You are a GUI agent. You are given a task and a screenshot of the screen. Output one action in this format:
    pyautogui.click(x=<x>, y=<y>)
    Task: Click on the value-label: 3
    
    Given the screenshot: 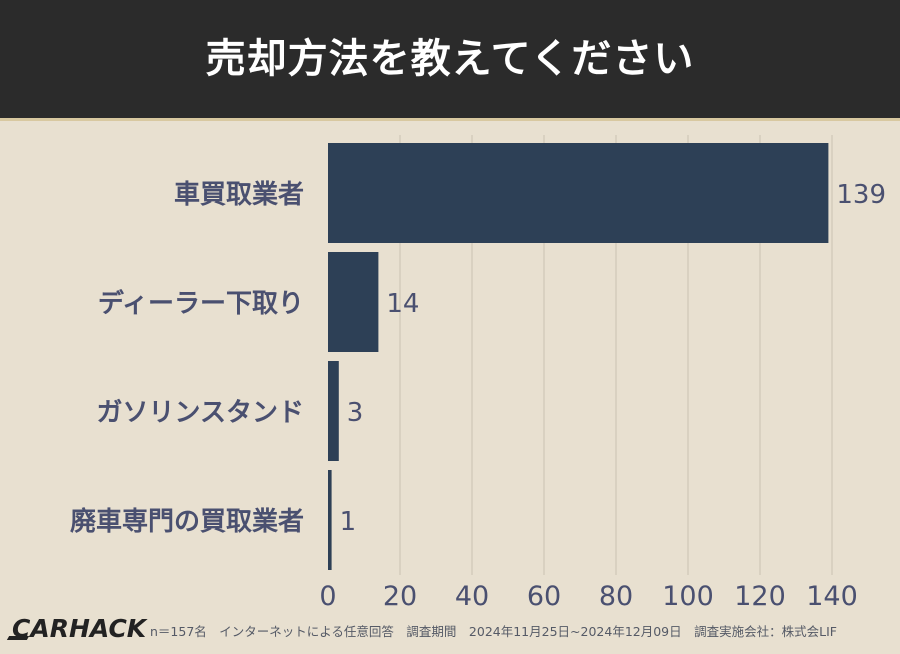 What is the action you would take?
    pyautogui.click(x=355, y=413)
    